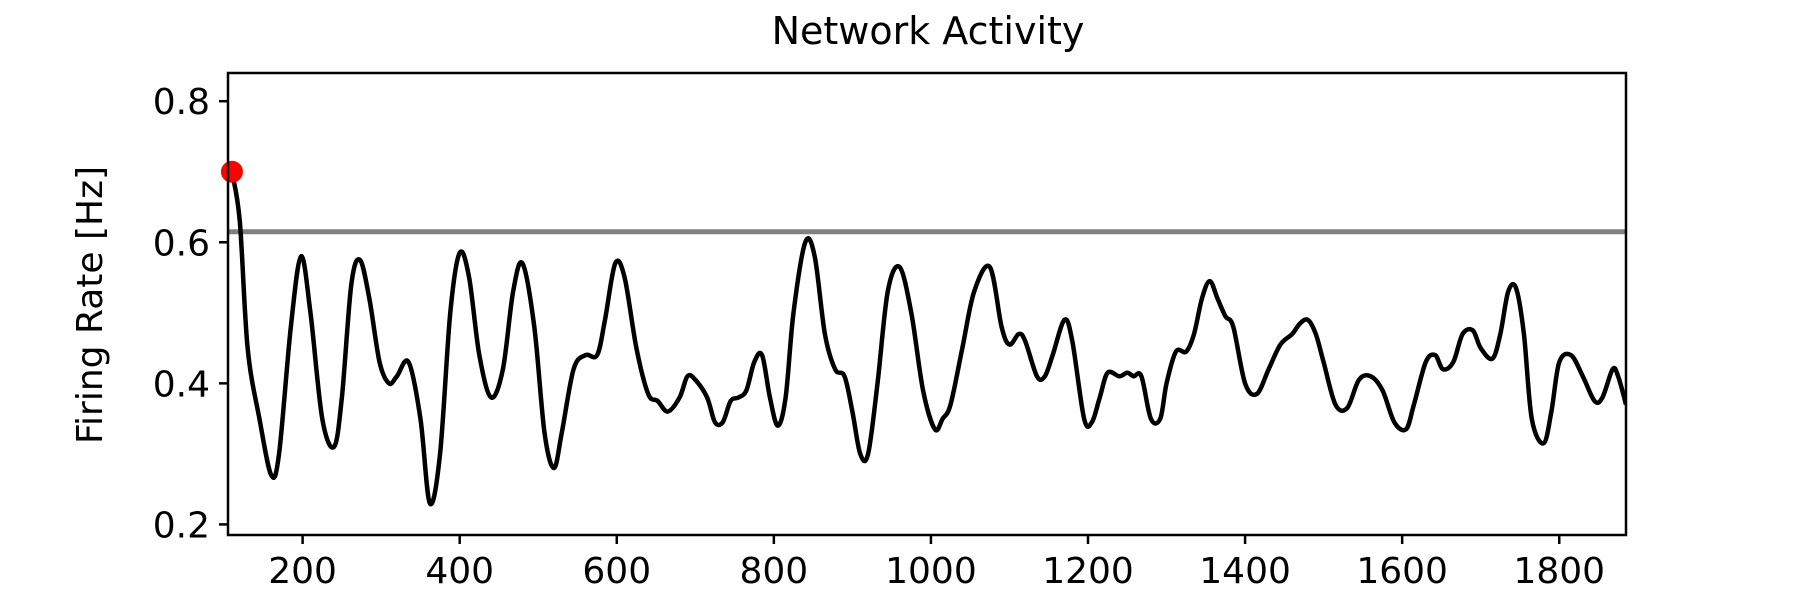 The width and height of the screenshot is (1800, 600). Describe the element at coordinates (181, 384) in the screenshot. I see `y-tick-label: 0.4` at that location.